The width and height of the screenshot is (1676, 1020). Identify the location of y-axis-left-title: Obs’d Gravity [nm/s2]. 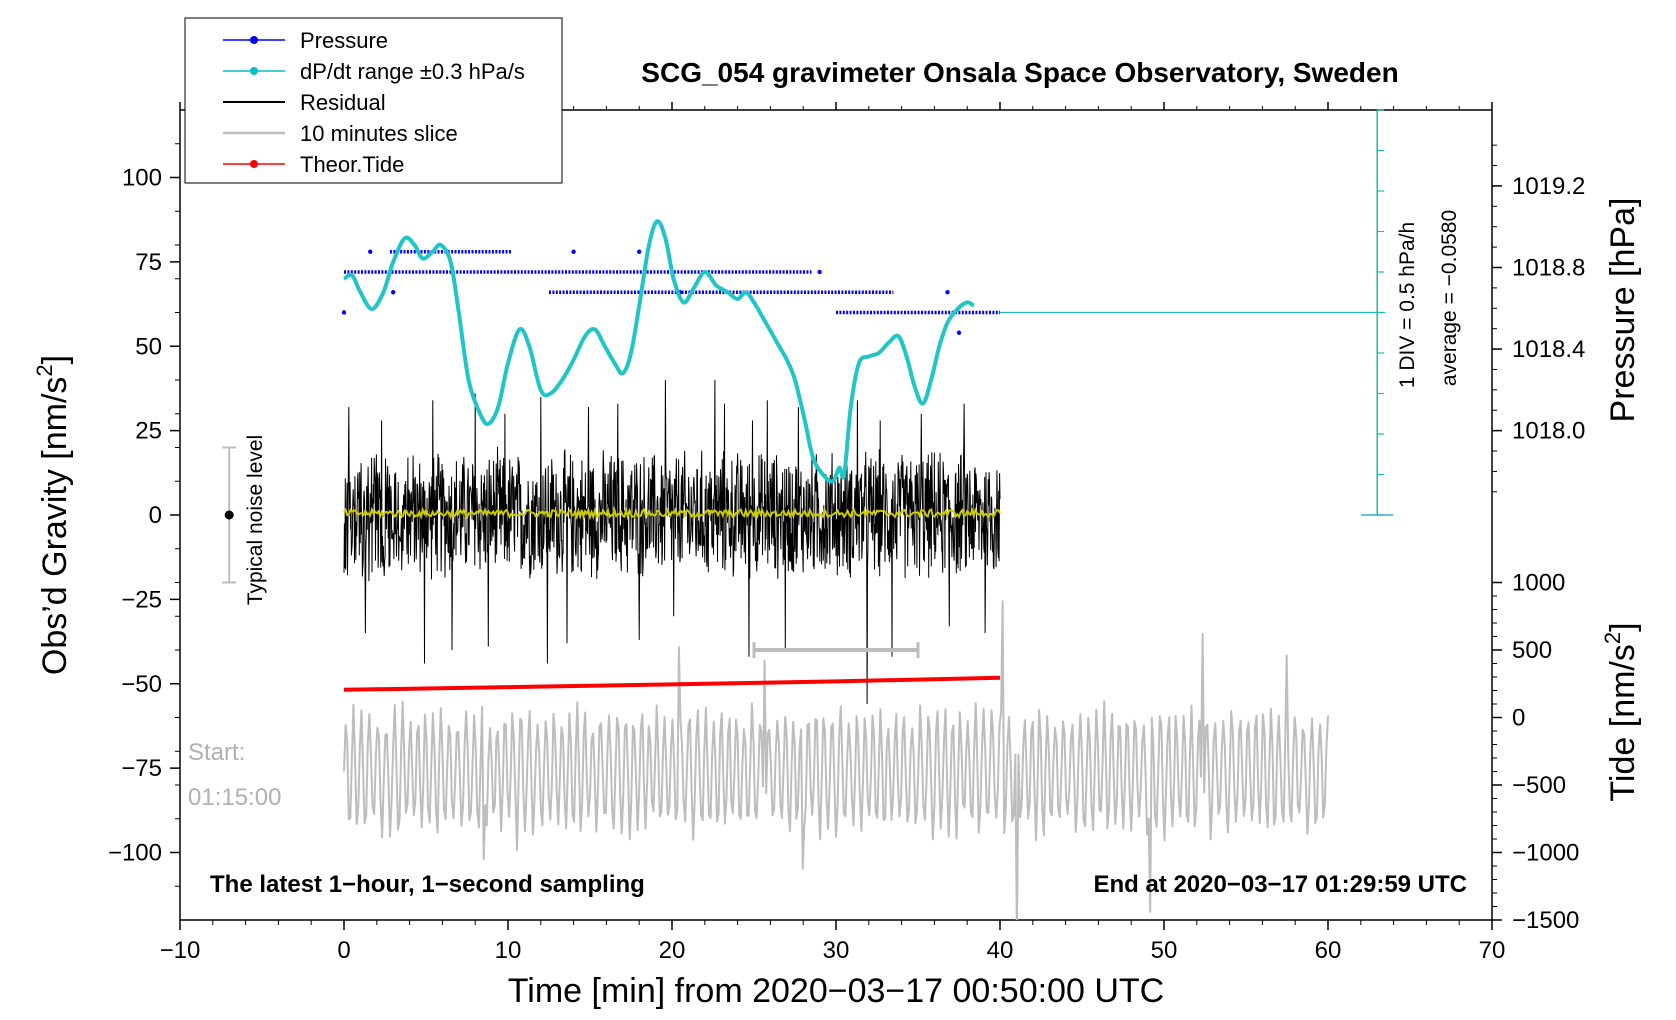
(53, 515).